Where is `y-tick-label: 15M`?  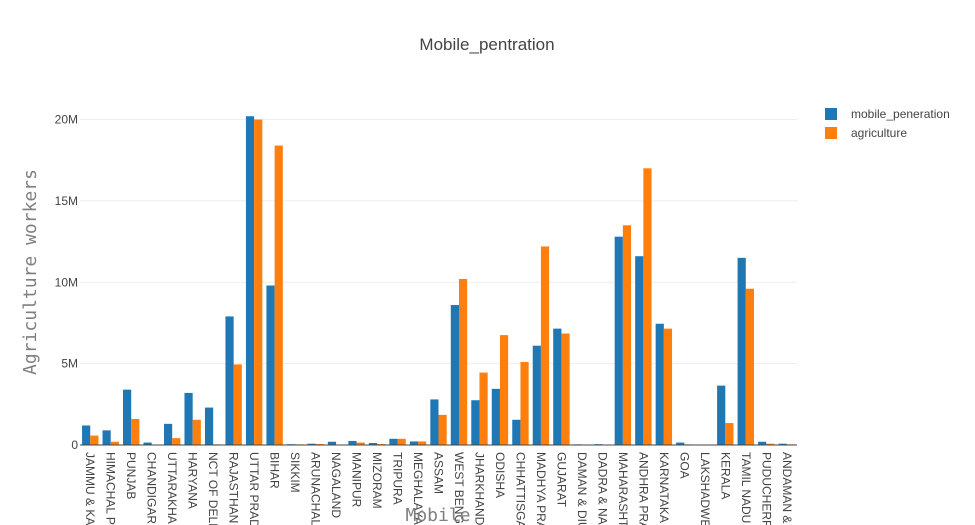
y-tick-label: 15M is located at coordinates (66, 201).